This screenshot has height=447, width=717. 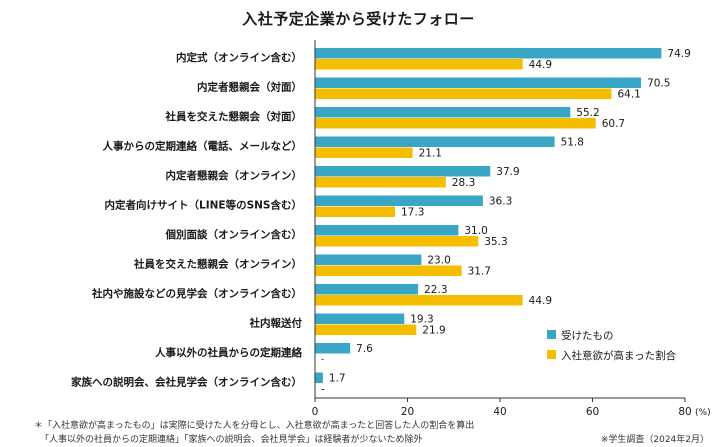 I want to click on x-unit-label: (%), so click(x=703, y=413).